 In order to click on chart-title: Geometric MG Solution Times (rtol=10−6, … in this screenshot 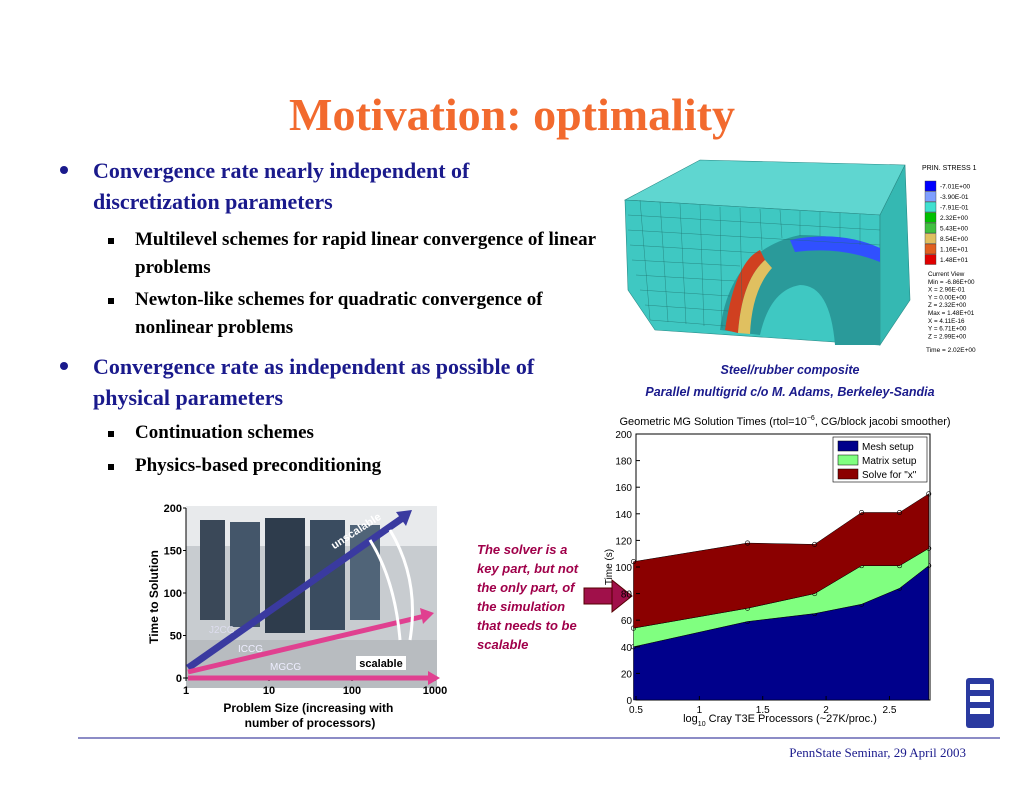, I will do `click(784, 421)`.